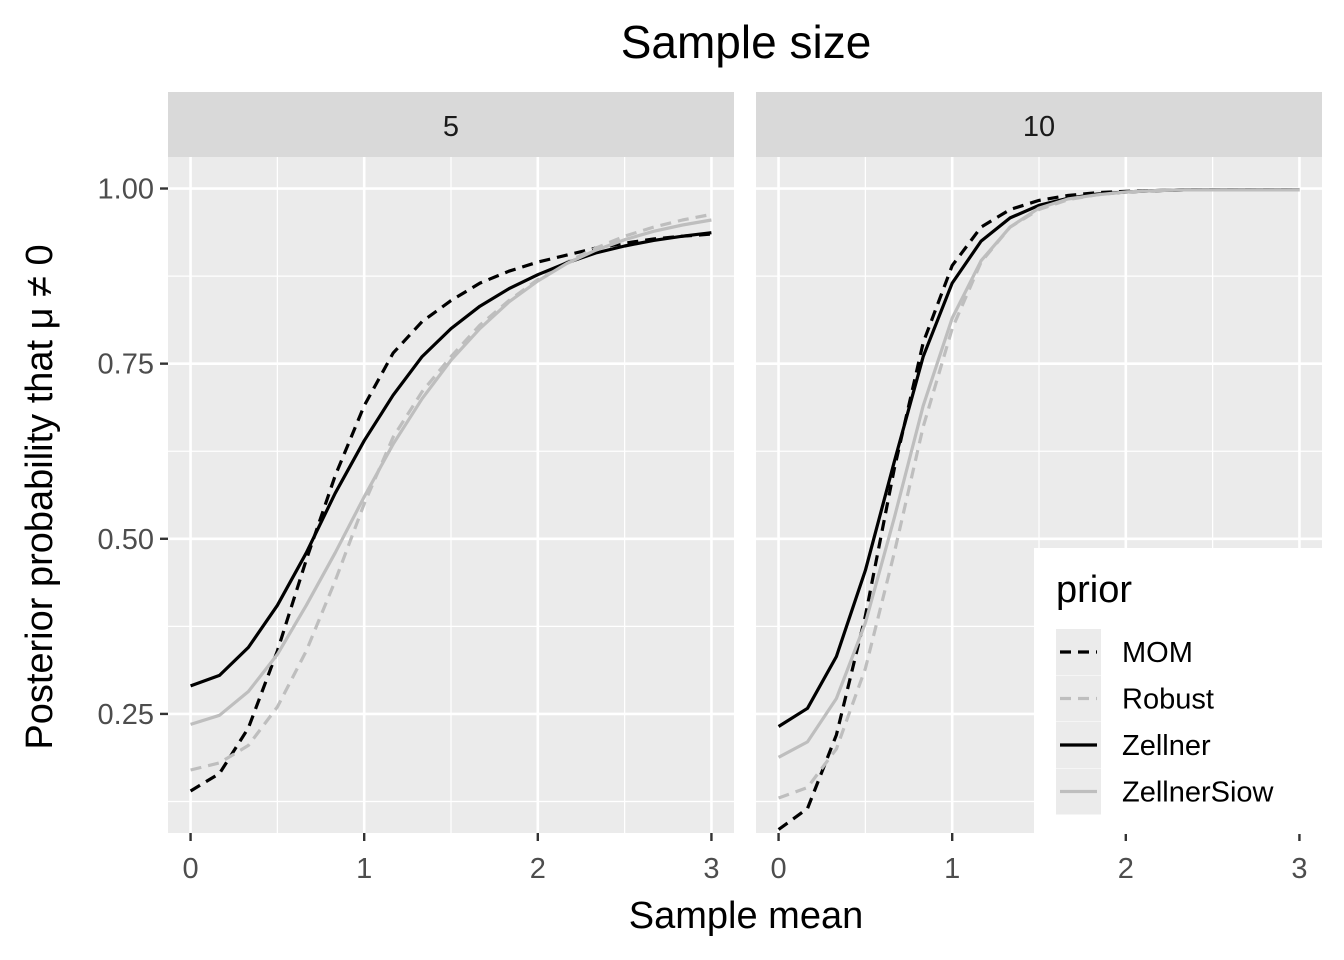 The height and width of the screenshot is (960, 1344). What do you see at coordinates (1157, 653) in the screenshot?
I see `legend-label-mom: MOM` at bounding box center [1157, 653].